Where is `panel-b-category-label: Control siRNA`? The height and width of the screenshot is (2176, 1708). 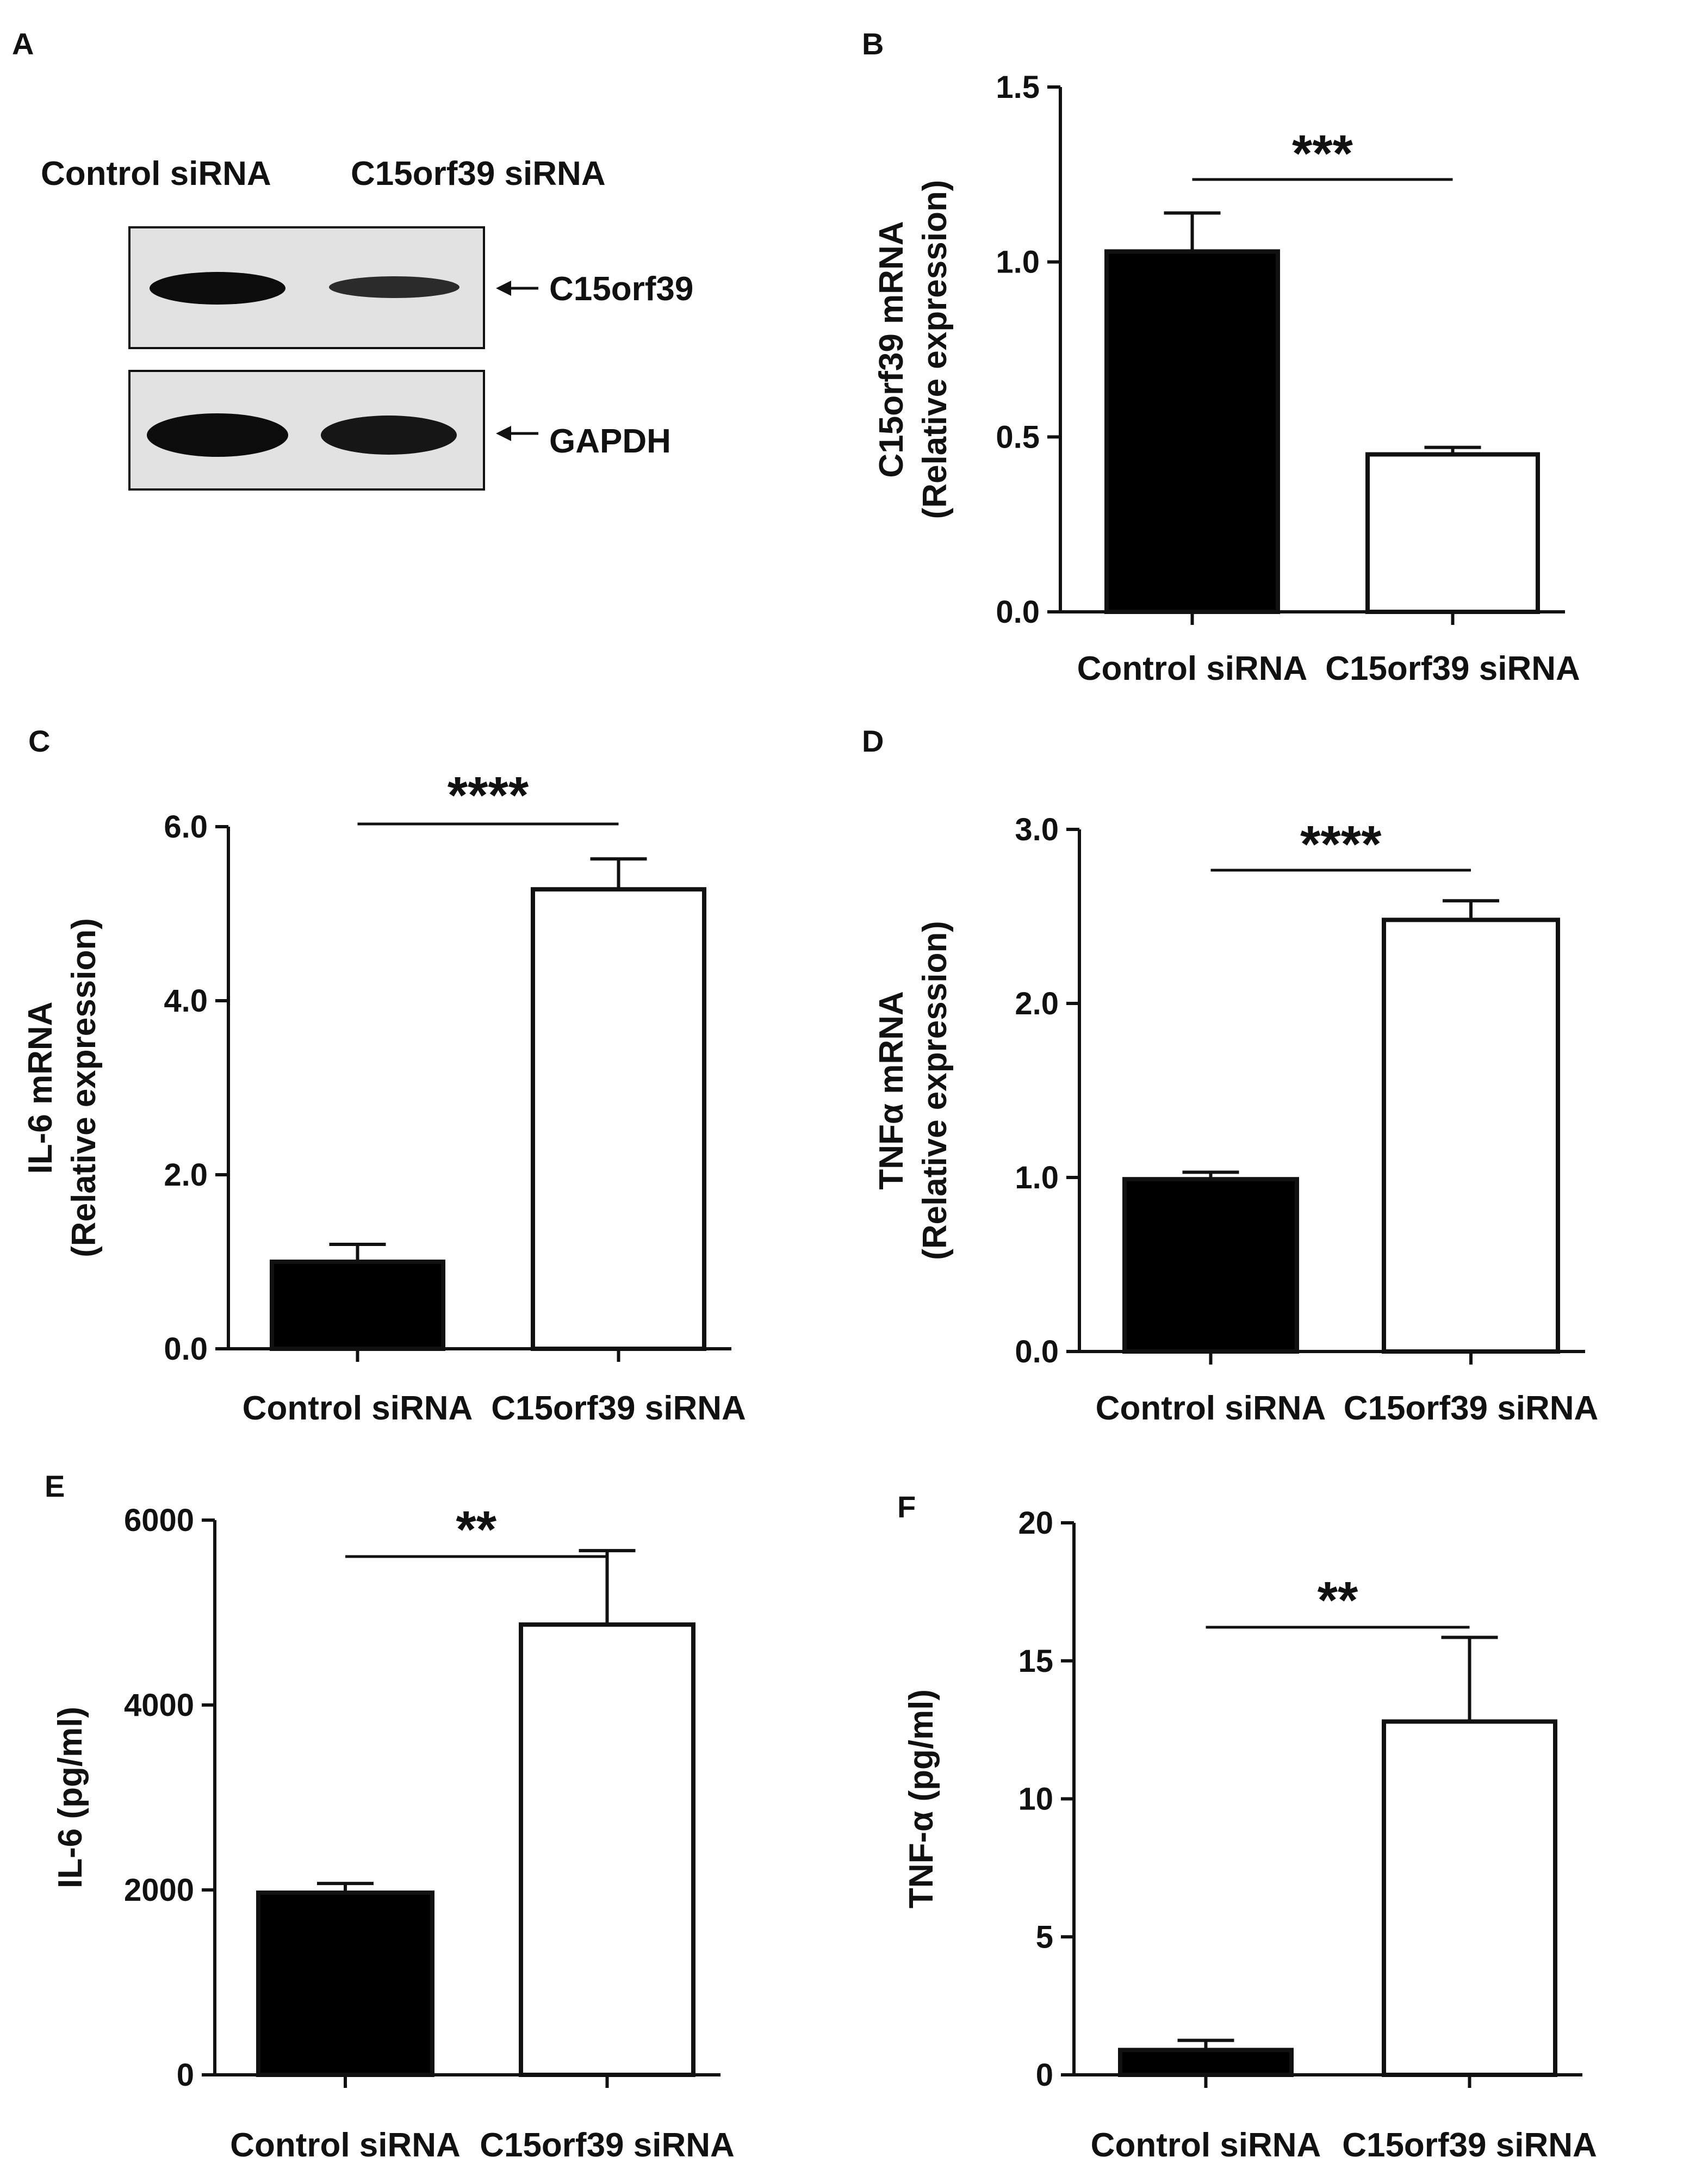
panel-b-category-label: Control siRNA is located at coordinates (1192, 668).